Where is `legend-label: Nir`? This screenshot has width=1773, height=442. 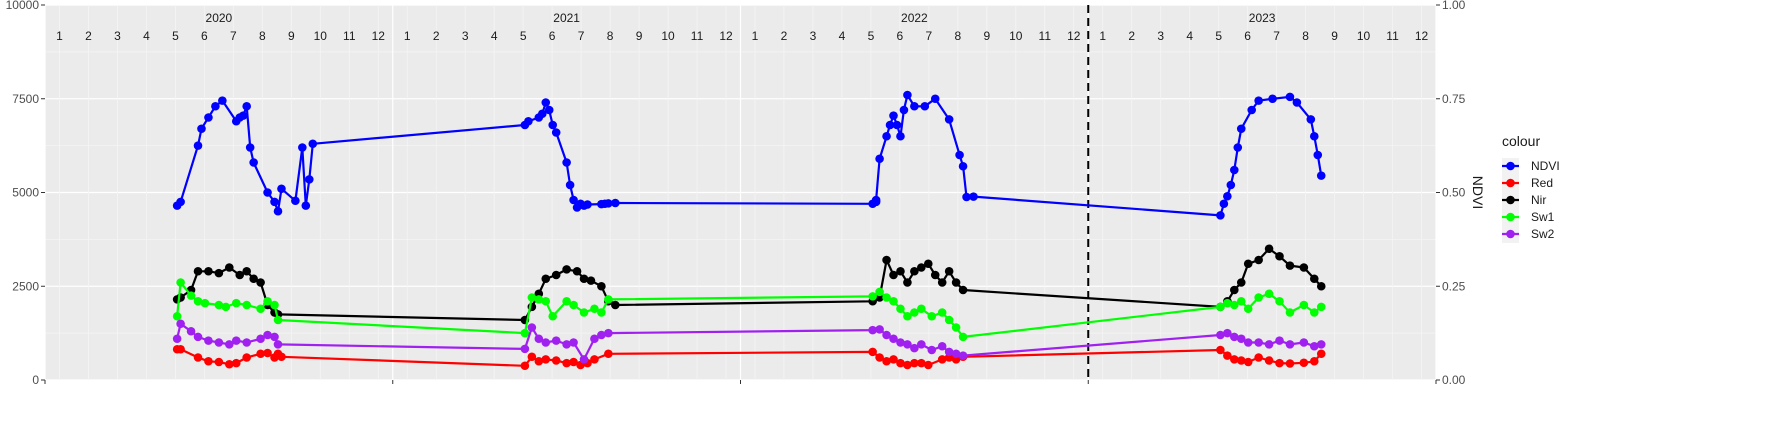
legend-label: Nir is located at coordinates (1538, 200).